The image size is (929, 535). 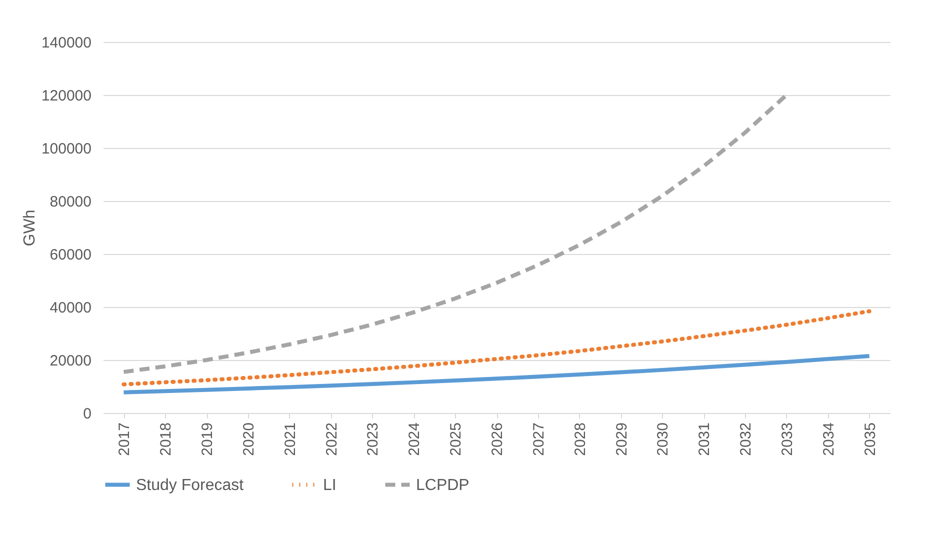 I want to click on x-tick-label: 2028, so click(x=580, y=439).